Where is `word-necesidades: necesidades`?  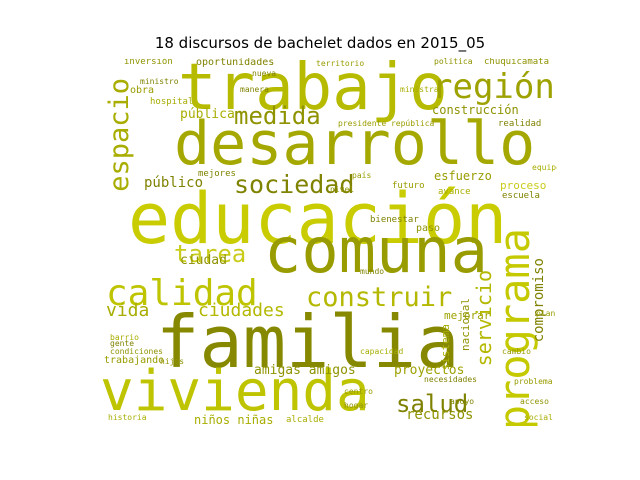 word-necesidades: necesidades is located at coordinates (450, 379).